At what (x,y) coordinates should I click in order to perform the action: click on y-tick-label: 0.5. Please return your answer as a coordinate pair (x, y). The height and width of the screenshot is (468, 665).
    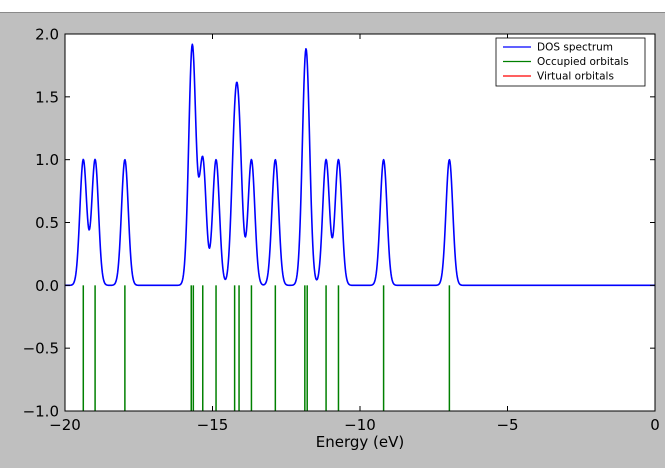
    Looking at the image, I should click on (47, 223).